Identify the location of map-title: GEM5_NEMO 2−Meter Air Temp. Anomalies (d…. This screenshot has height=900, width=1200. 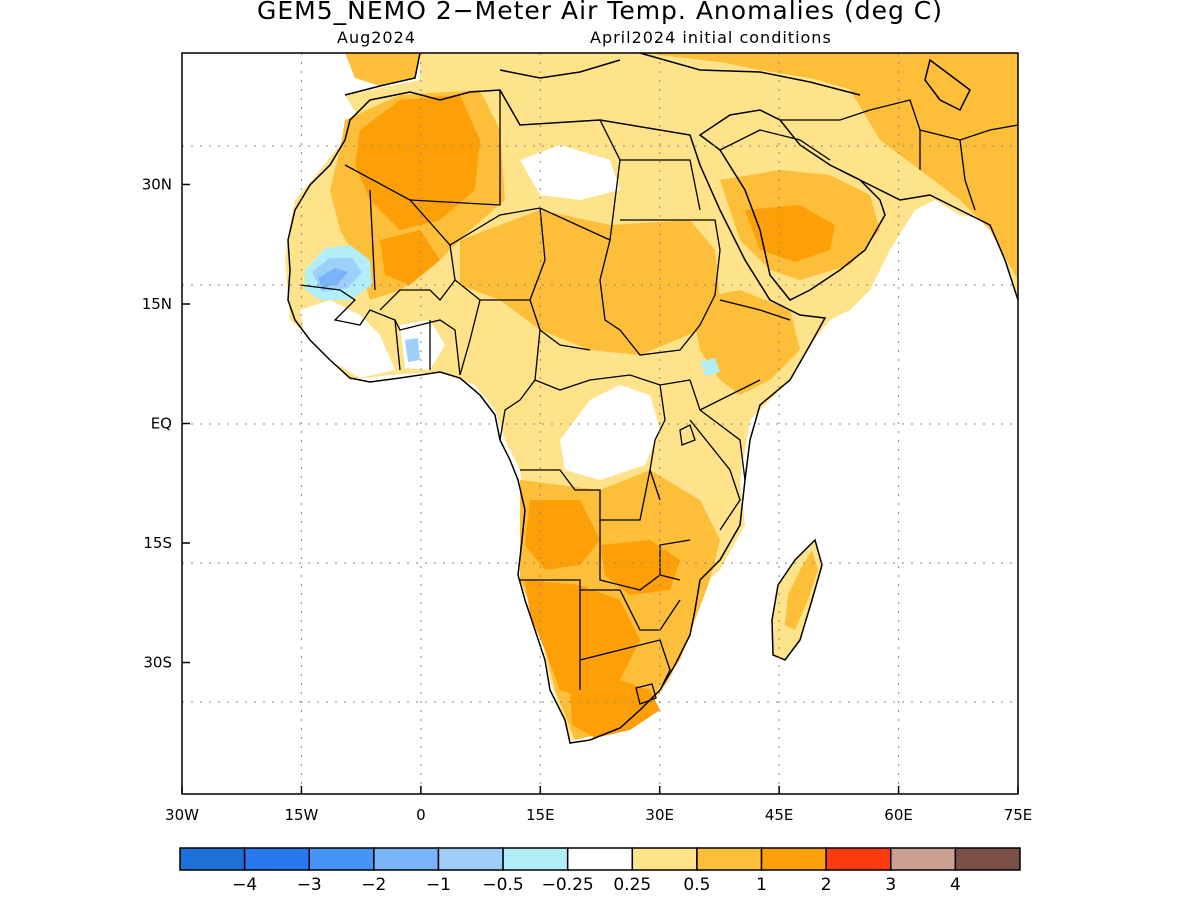
(600, 12).